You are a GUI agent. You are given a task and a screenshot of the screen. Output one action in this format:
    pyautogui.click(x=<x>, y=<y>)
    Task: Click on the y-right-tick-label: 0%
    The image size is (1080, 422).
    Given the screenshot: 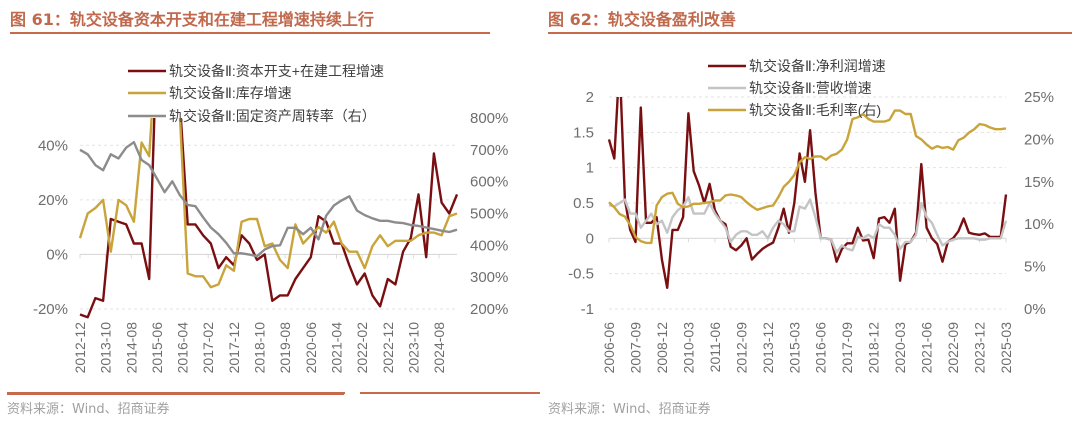 What is the action you would take?
    pyautogui.click(x=1035, y=309)
    